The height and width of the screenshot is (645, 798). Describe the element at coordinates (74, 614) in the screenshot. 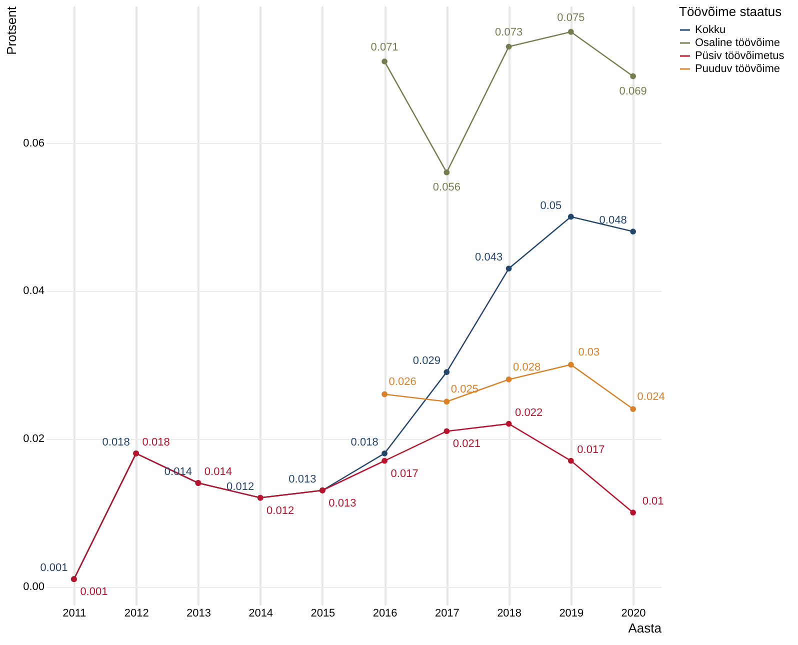

I see `x-tick-label: 2011` at that location.